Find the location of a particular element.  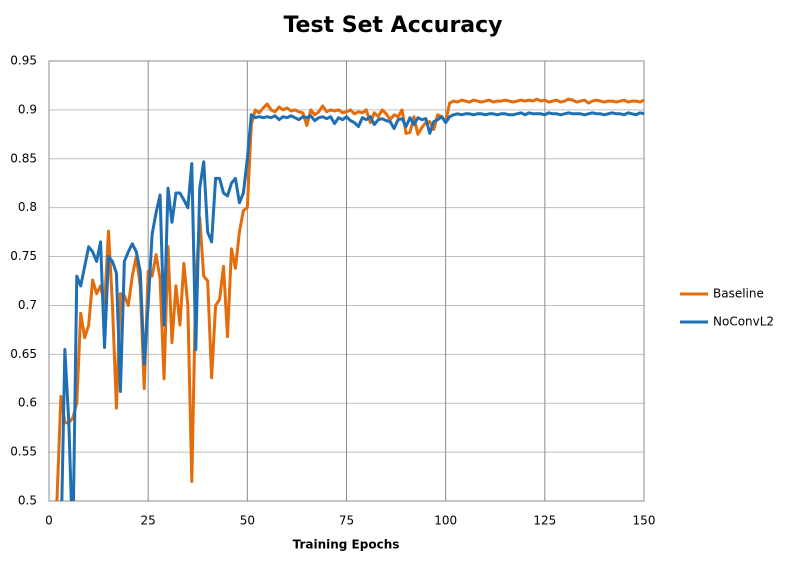

y-tick-label: 0.5 is located at coordinates (27, 501).